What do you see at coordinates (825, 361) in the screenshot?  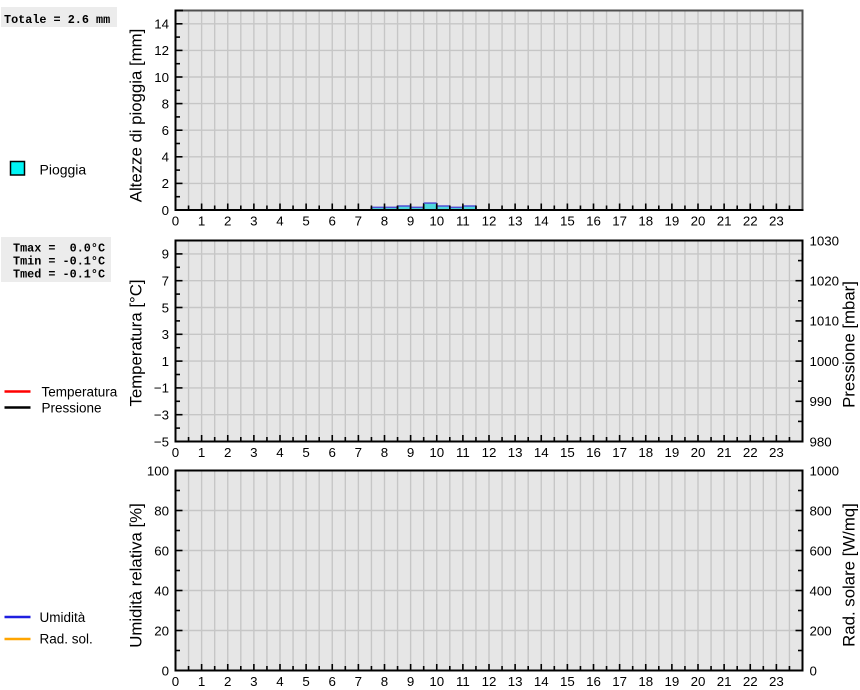 I see `svg-text: 1000` at bounding box center [825, 361].